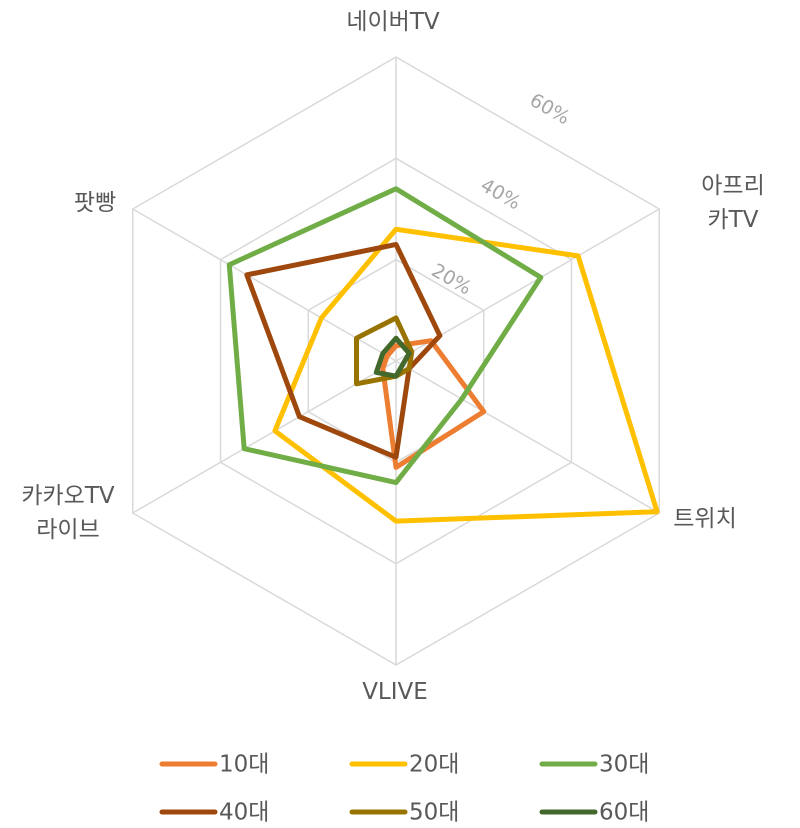 The height and width of the screenshot is (828, 800). What do you see at coordinates (733, 203) in the screenshot?
I see `category-label: 아프리카TV` at bounding box center [733, 203].